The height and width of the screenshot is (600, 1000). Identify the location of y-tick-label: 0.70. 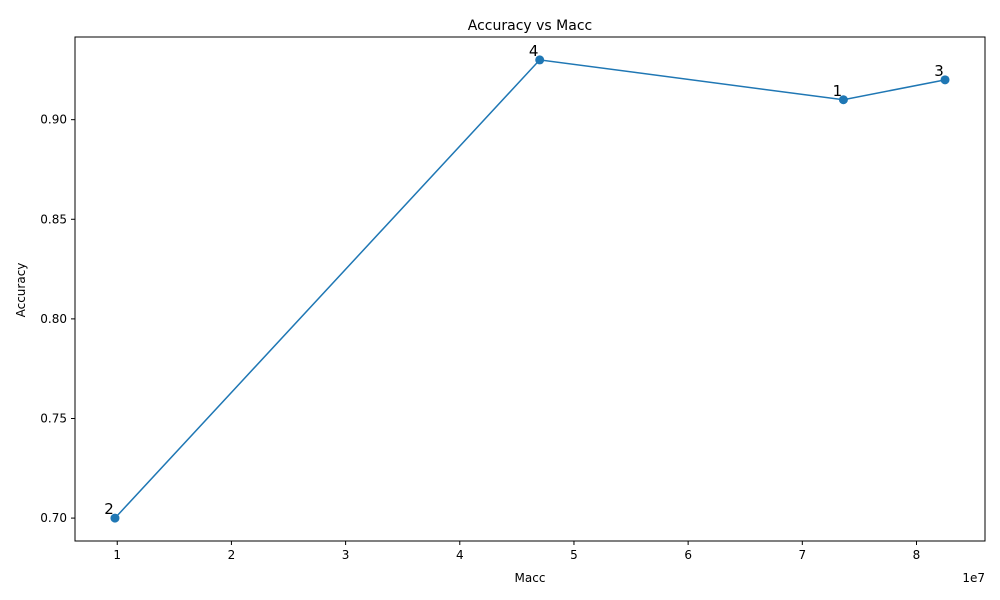
(53, 518).